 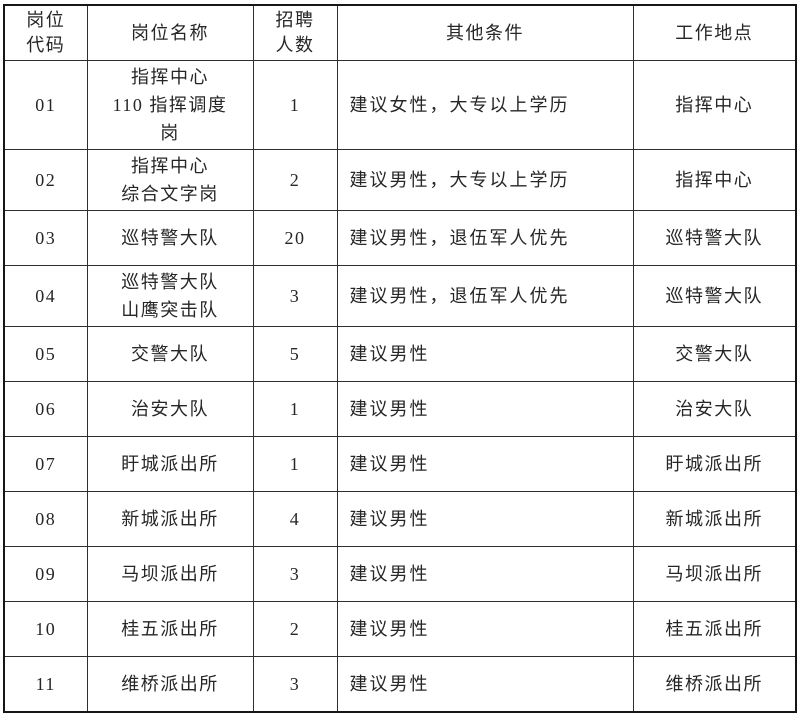 What do you see at coordinates (485, 105) in the screenshot?
I see `cell-other-conditions: 建议女性，大专以上学历` at bounding box center [485, 105].